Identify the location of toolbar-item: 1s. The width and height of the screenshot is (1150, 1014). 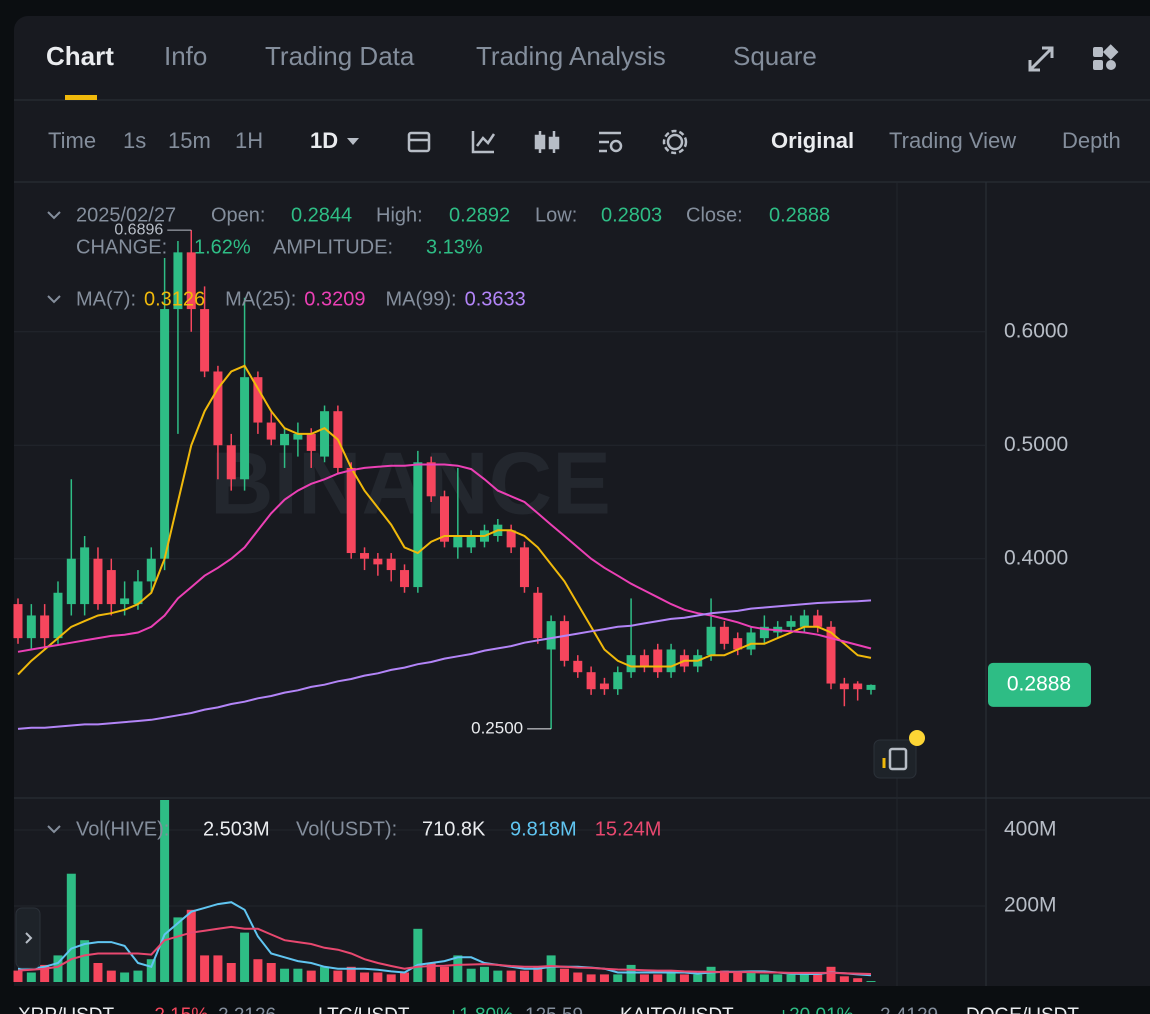
(134, 140).